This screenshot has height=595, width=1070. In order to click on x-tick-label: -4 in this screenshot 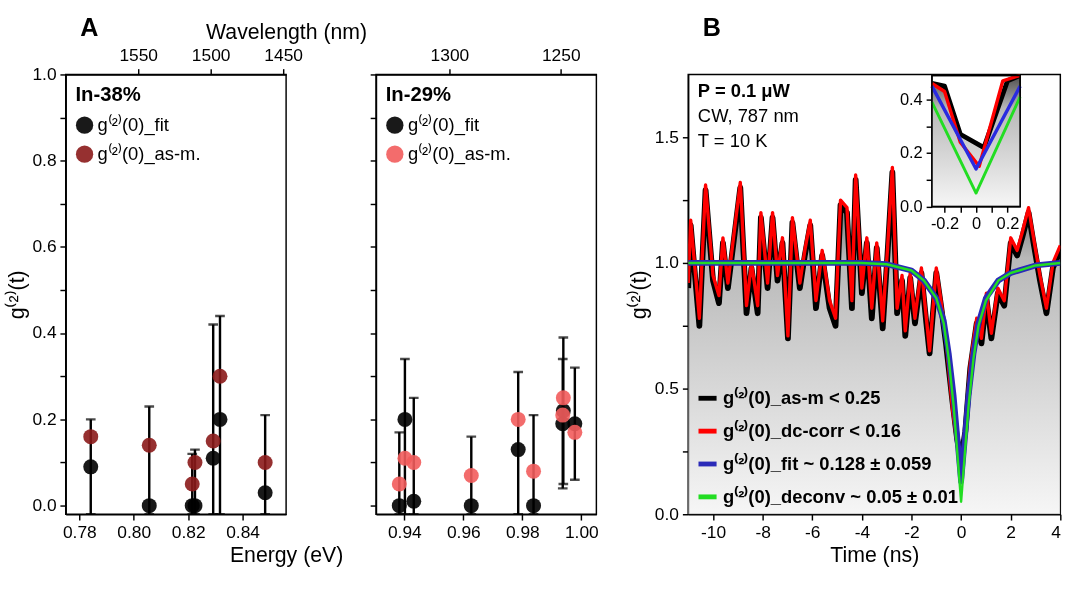, I will do `click(862, 531)`.